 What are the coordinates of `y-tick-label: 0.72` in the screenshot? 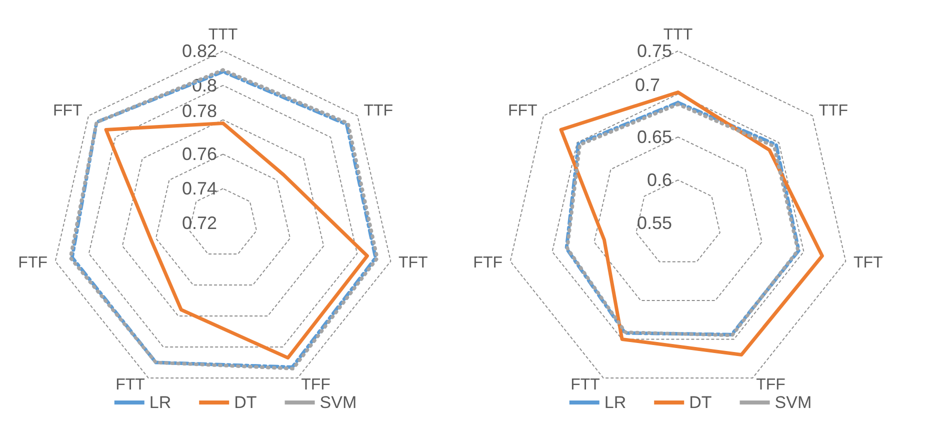 It's located at (199, 223).